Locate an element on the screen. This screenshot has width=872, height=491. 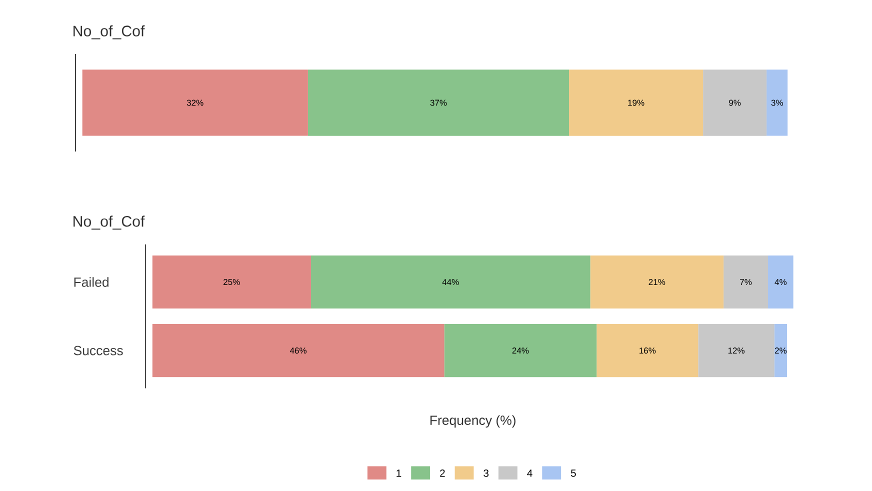
legend-label: 3 is located at coordinates (486, 474).